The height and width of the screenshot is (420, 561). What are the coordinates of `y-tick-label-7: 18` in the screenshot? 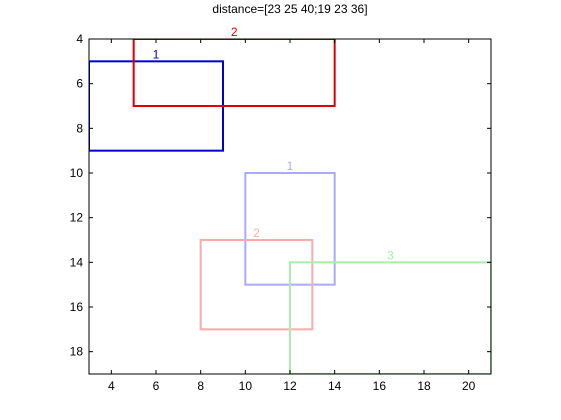 It's located at (77, 352).